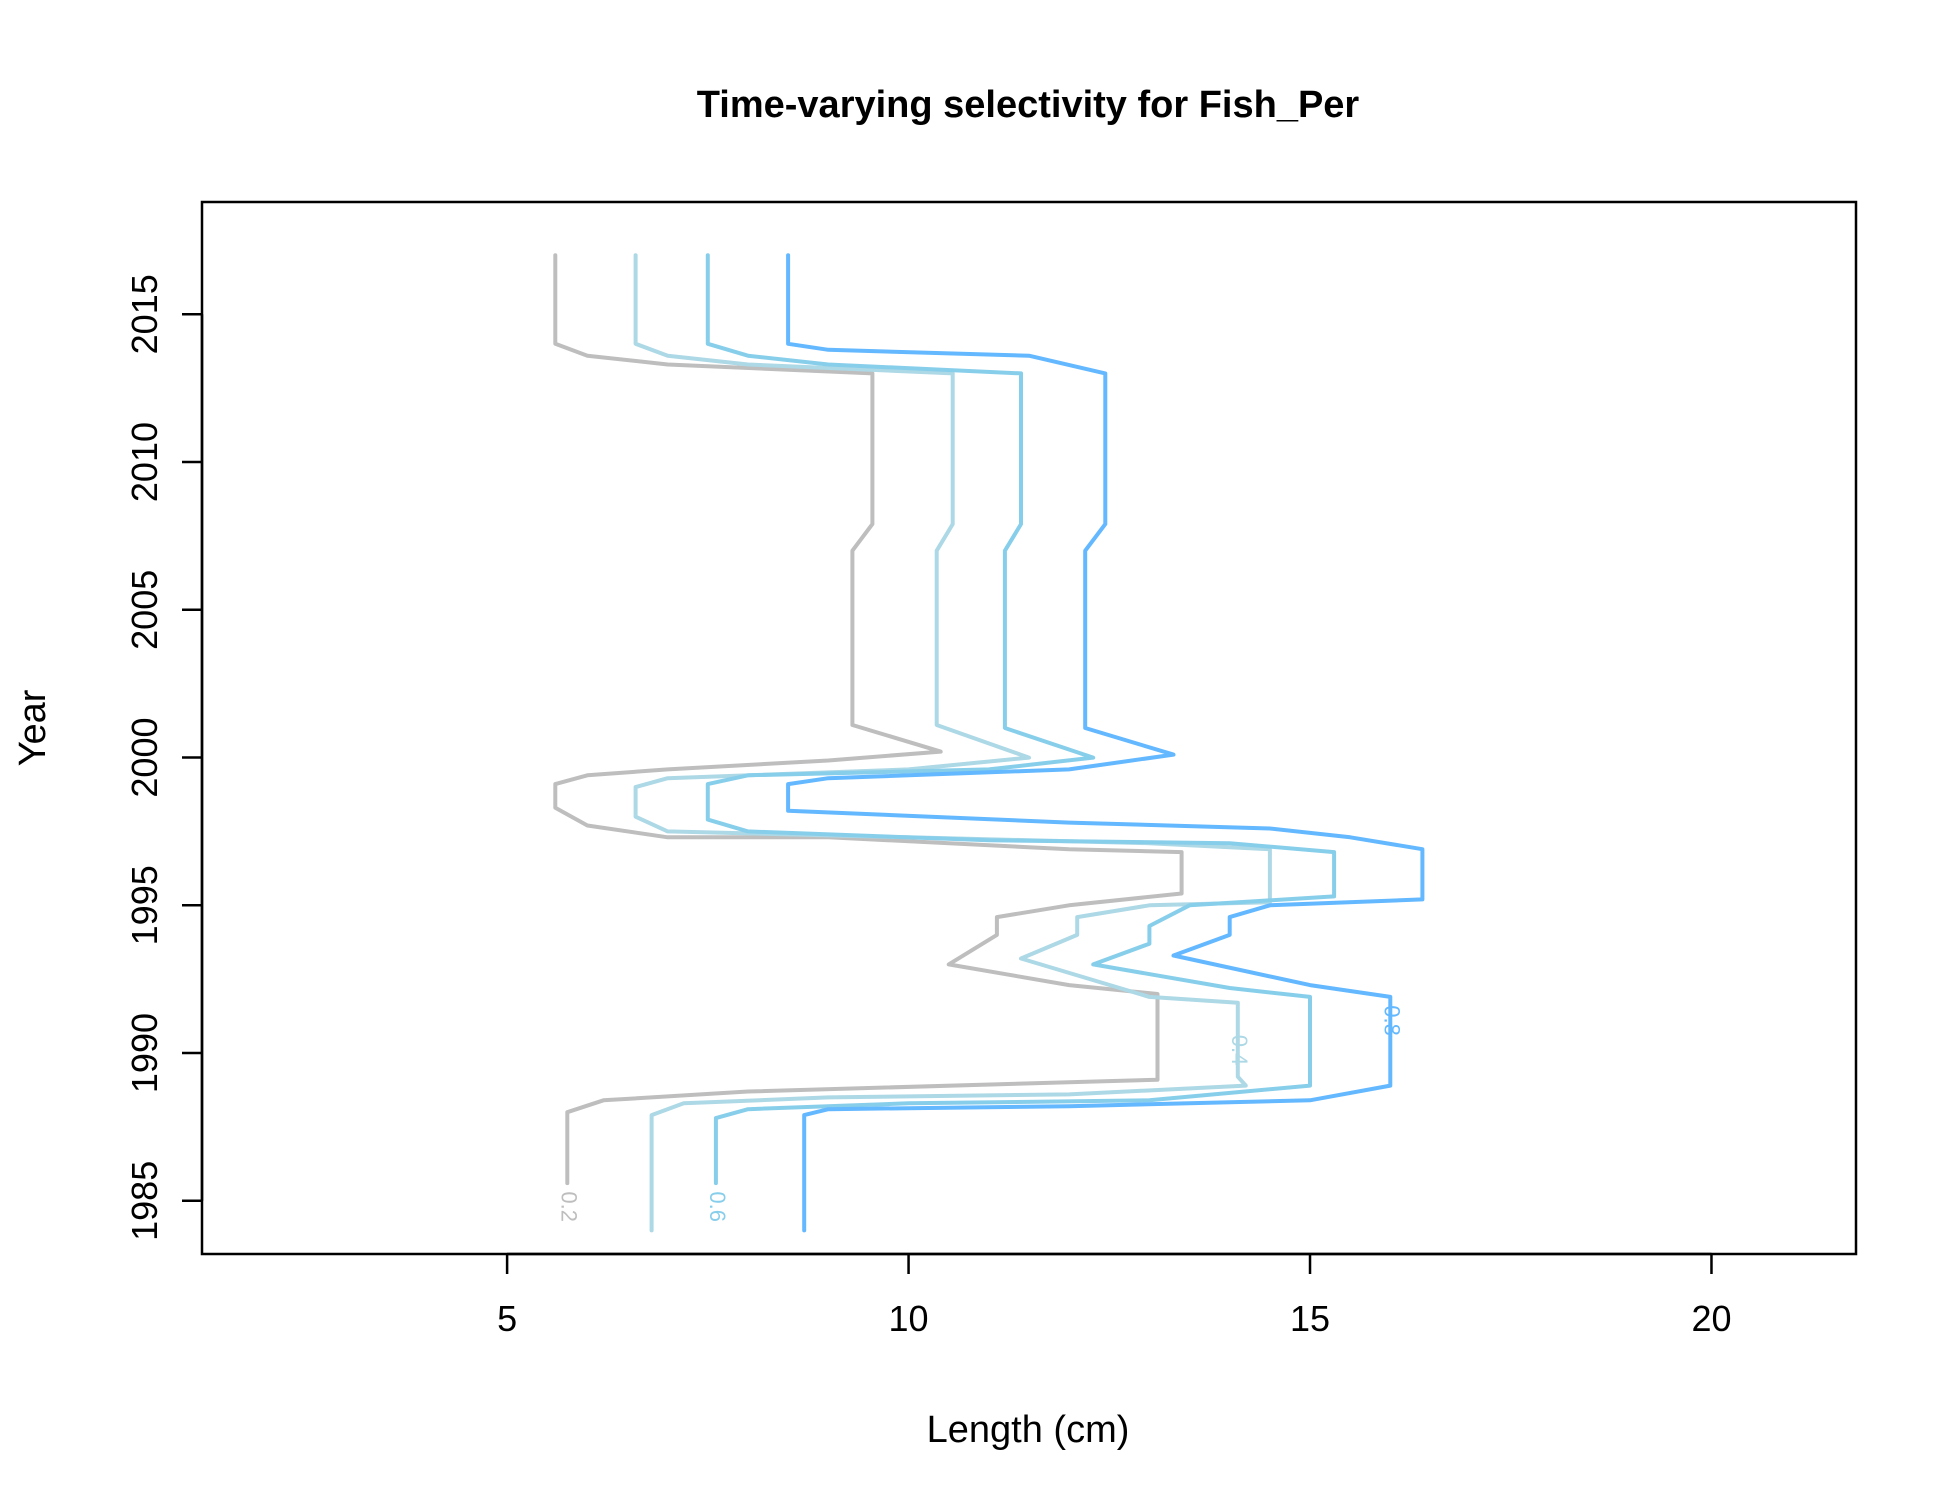 The image size is (1950, 1500). Describe the element at coordinates (144, 758) in the screenshot. I see `y-tick-label: 2000` at that location.